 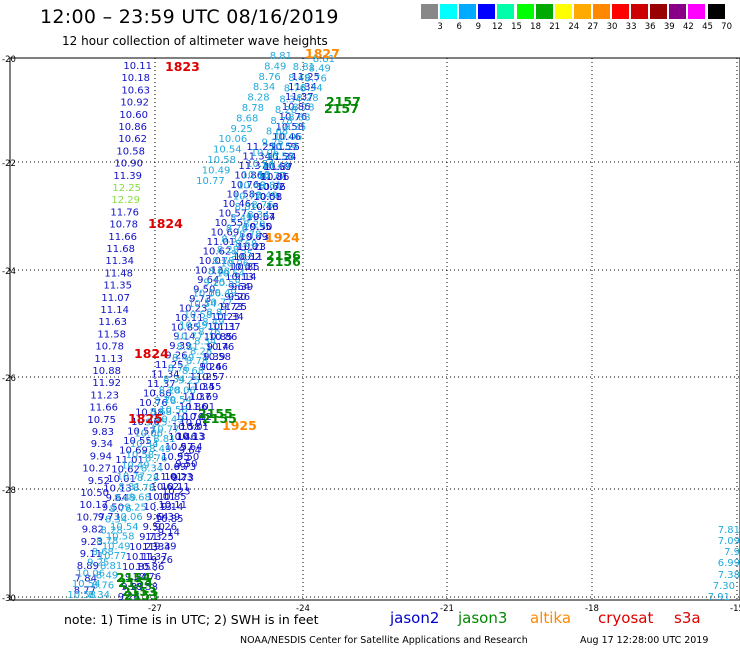 I want to click on pass-time-label: 1825, so click(x=145, y=418).